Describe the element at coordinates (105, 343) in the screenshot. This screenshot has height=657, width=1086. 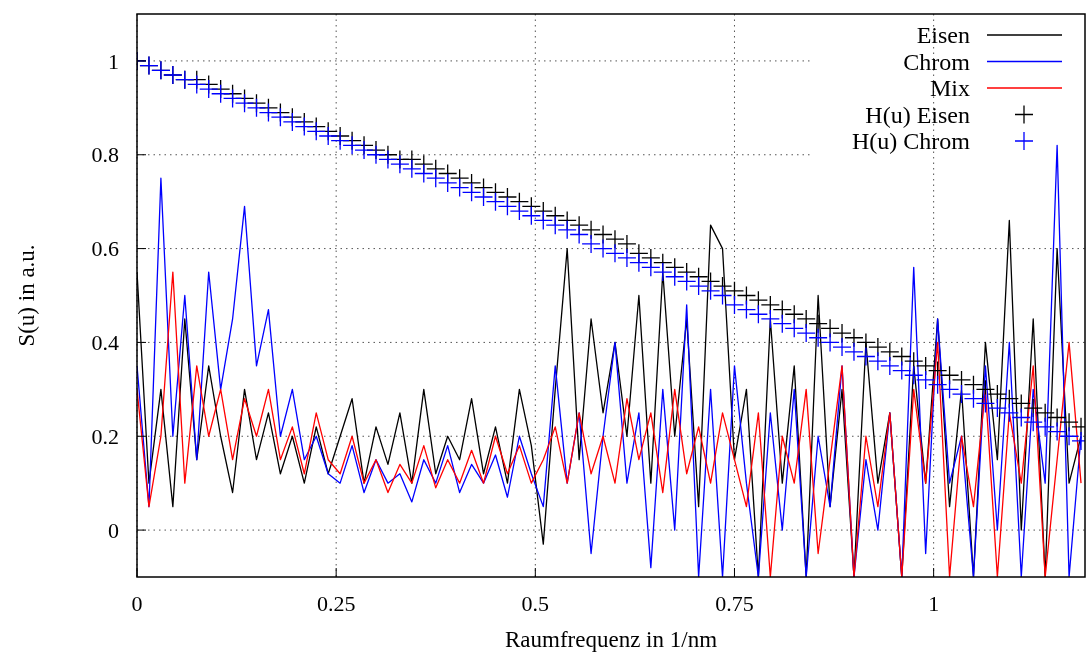
I see `y-tick-label: 0.4` at that location.